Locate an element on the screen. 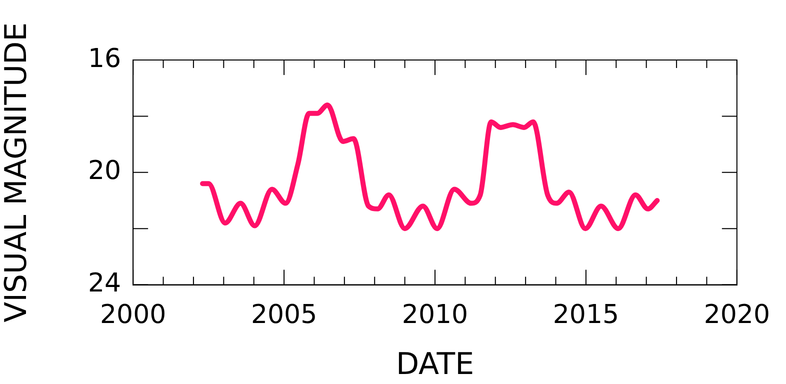  x-axis-title: DATE is located at coordinates (435, 364).